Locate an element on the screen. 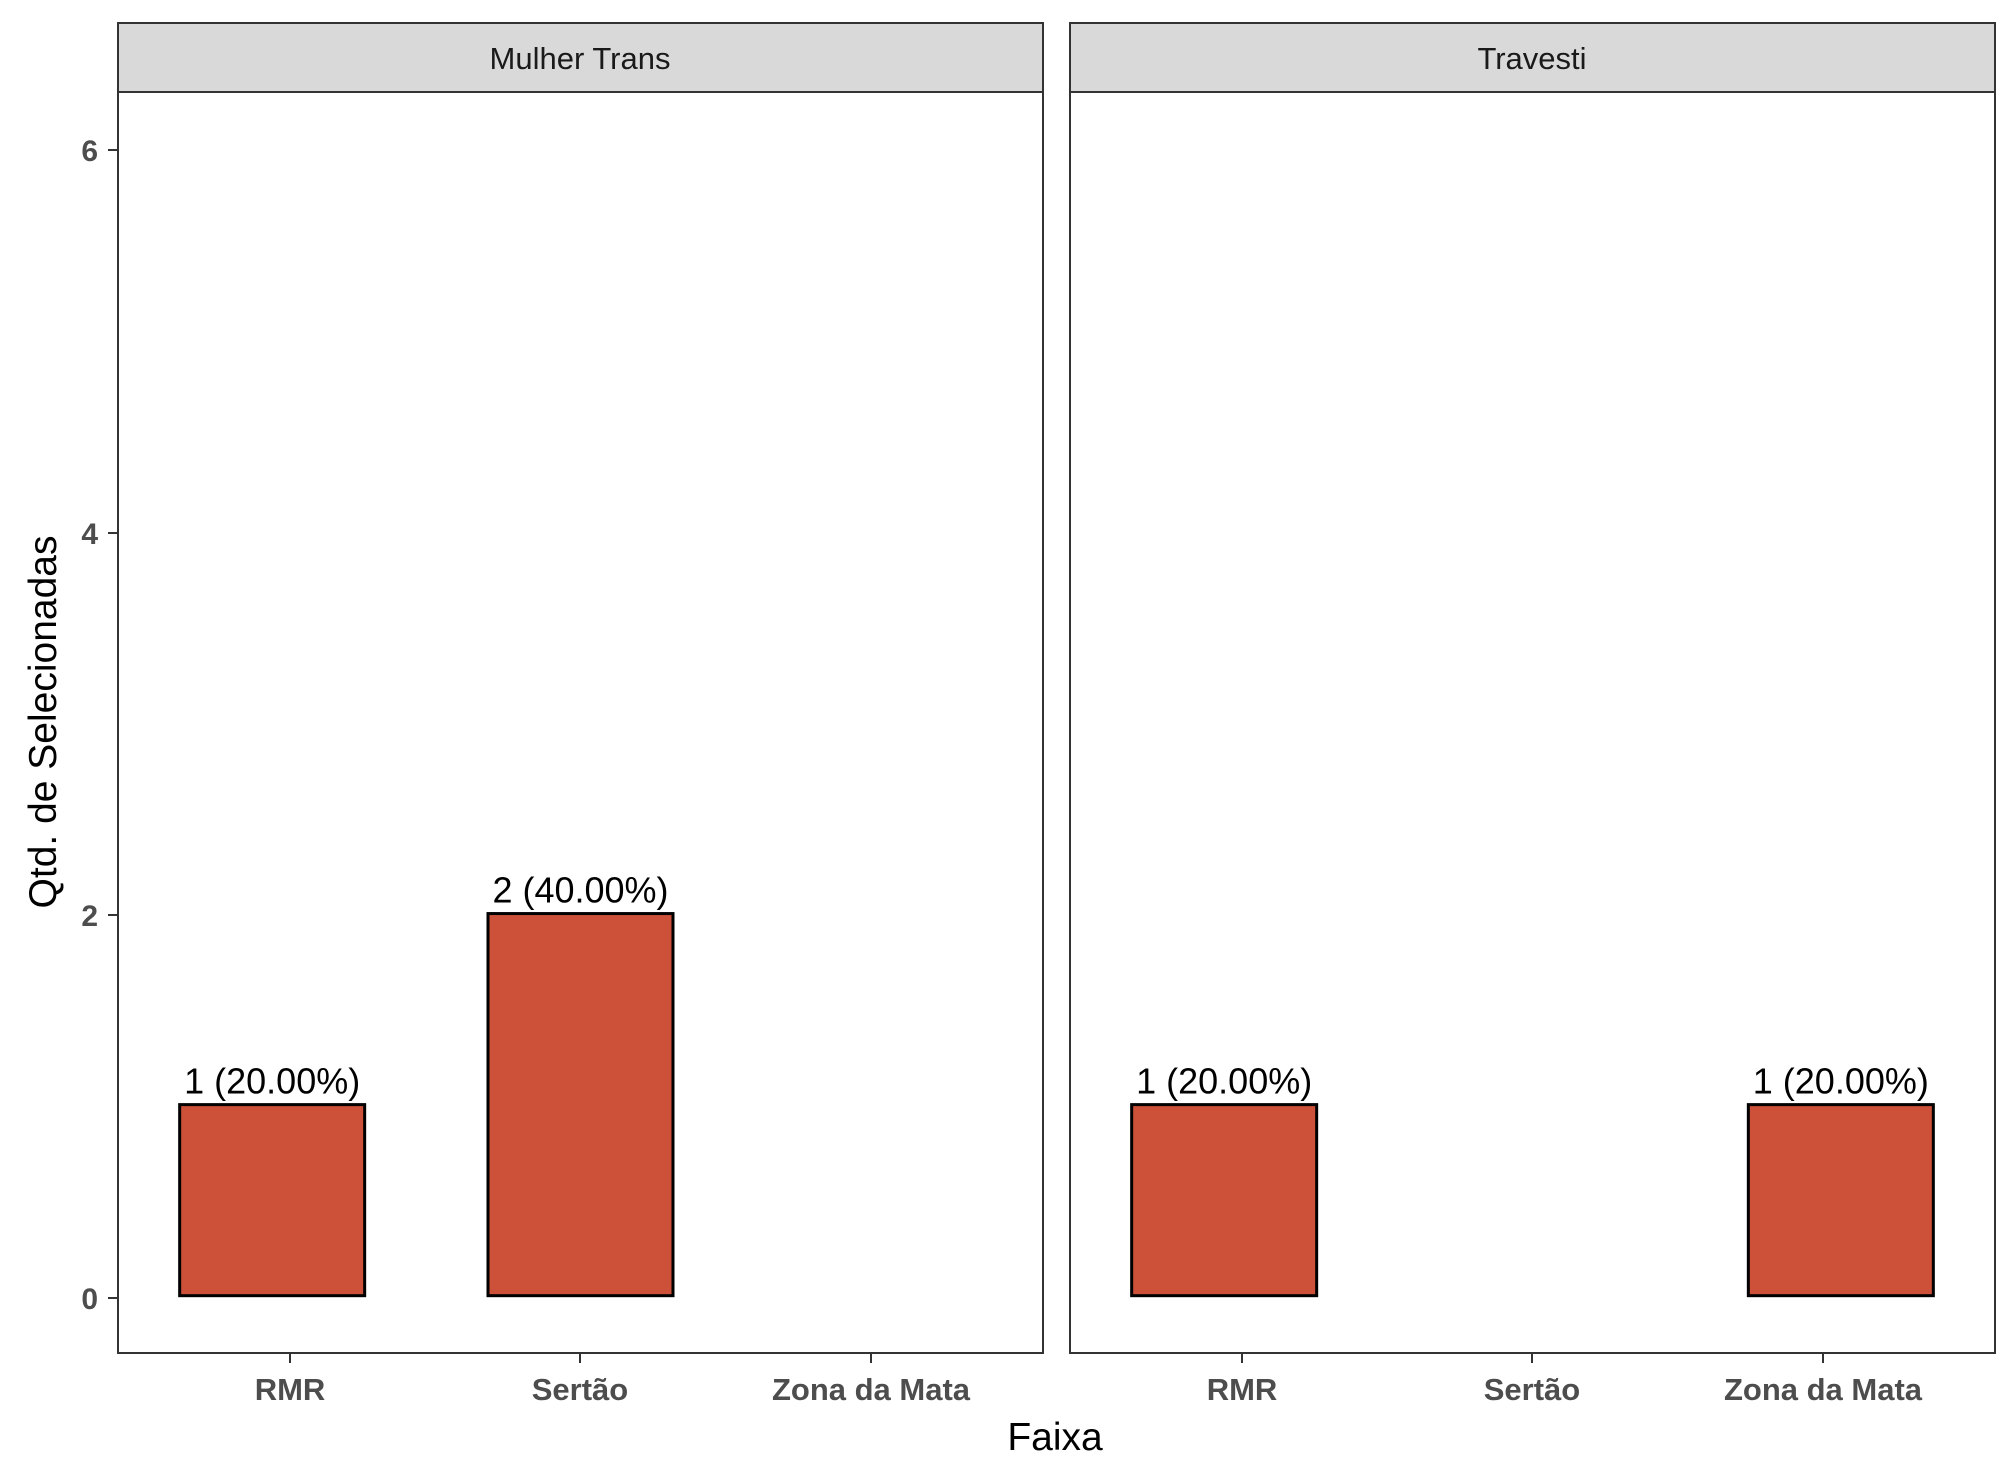 The width and height of the screenshot is (2015, 1481). bars-travesti: 1 (20.00%) 1 (20.00%) is located at coordinates (1532, 1179).